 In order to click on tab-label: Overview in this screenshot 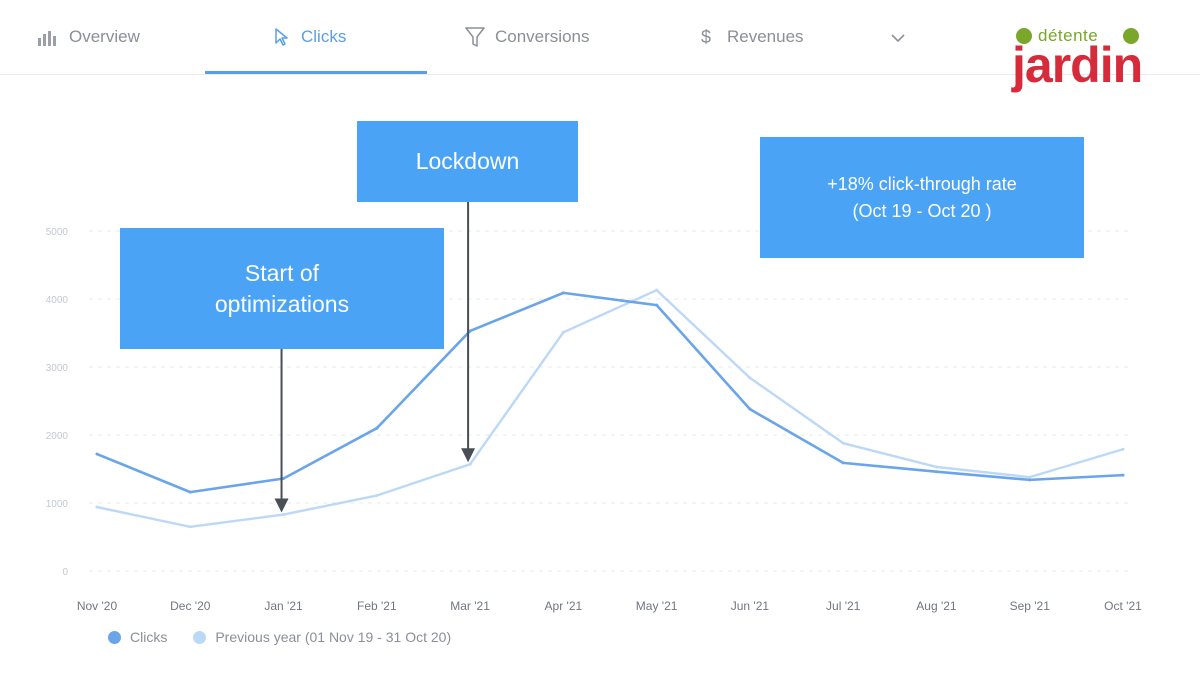, I will do `click(104, 36)`.